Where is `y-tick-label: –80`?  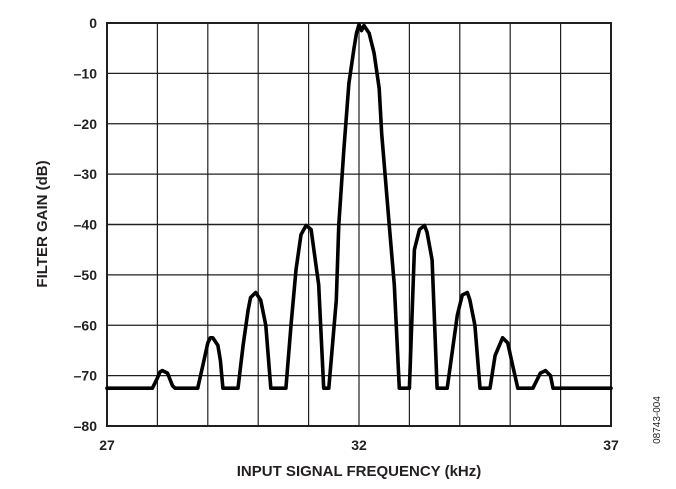 y-tick-label: –80 is located at coordinates (86, 426).